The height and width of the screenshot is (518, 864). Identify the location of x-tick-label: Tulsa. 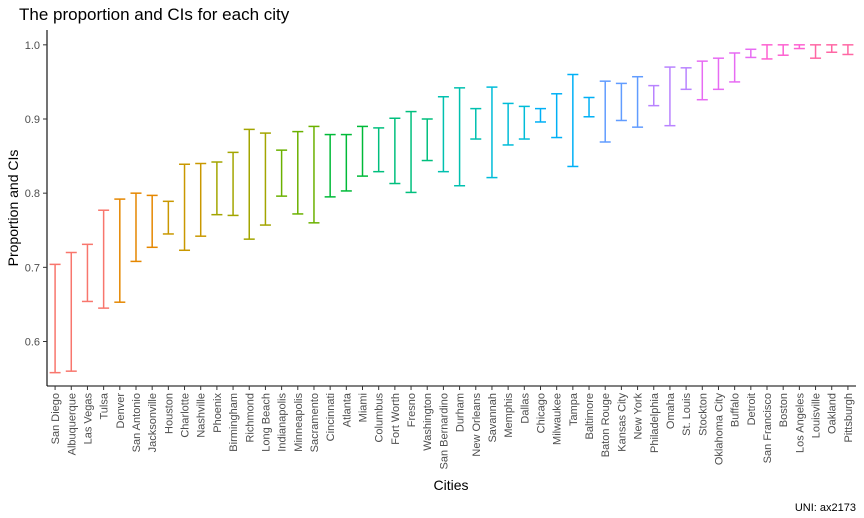
(105, 405).